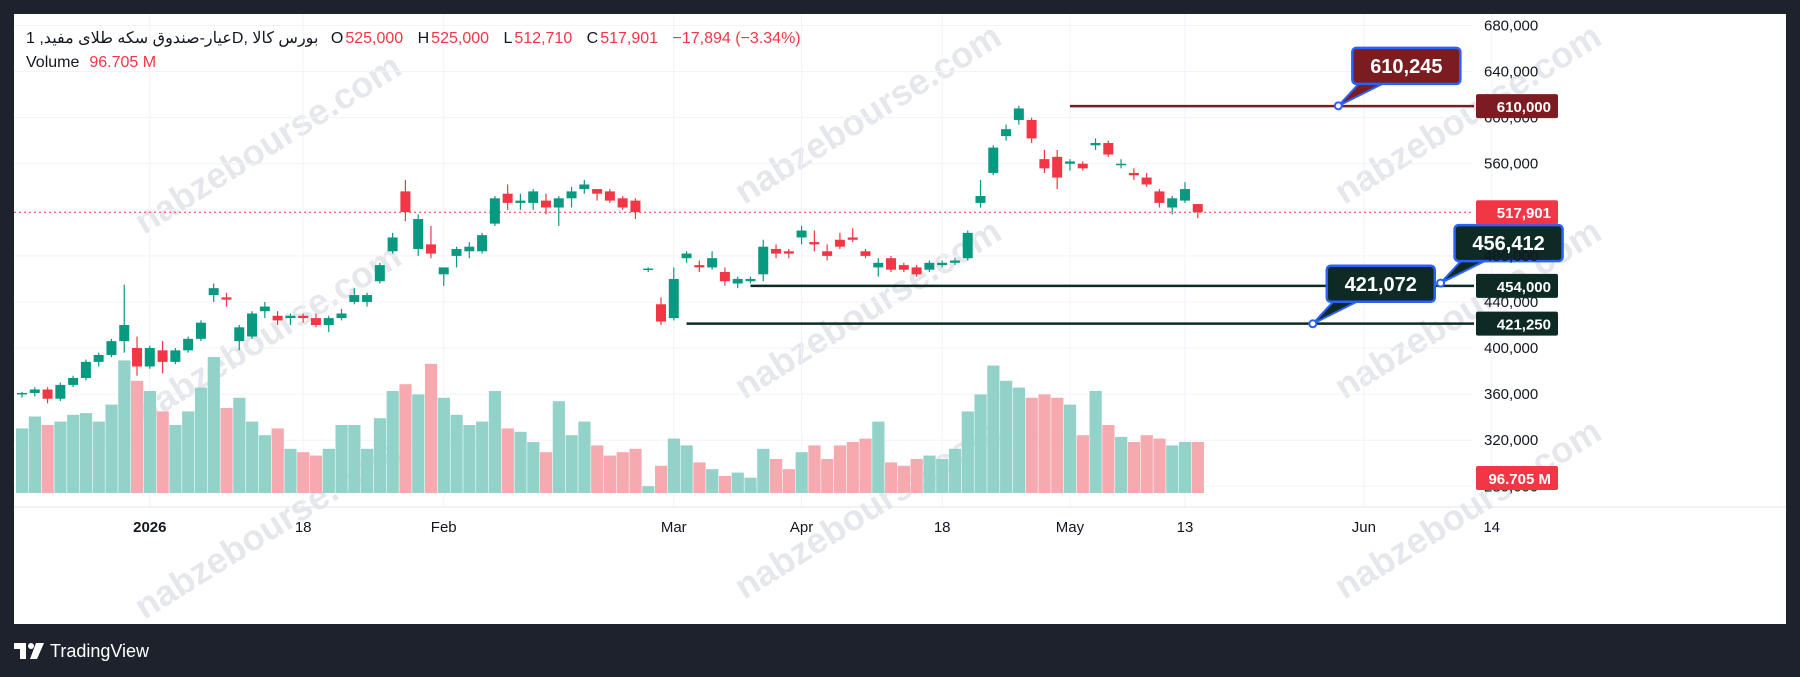 The height and width of the screenshot is (677, 1800). What do you see at coordinates (1381, 285) in the screenshot?
I see `callout-label: 421,072` at bounding box center [1381, 285].